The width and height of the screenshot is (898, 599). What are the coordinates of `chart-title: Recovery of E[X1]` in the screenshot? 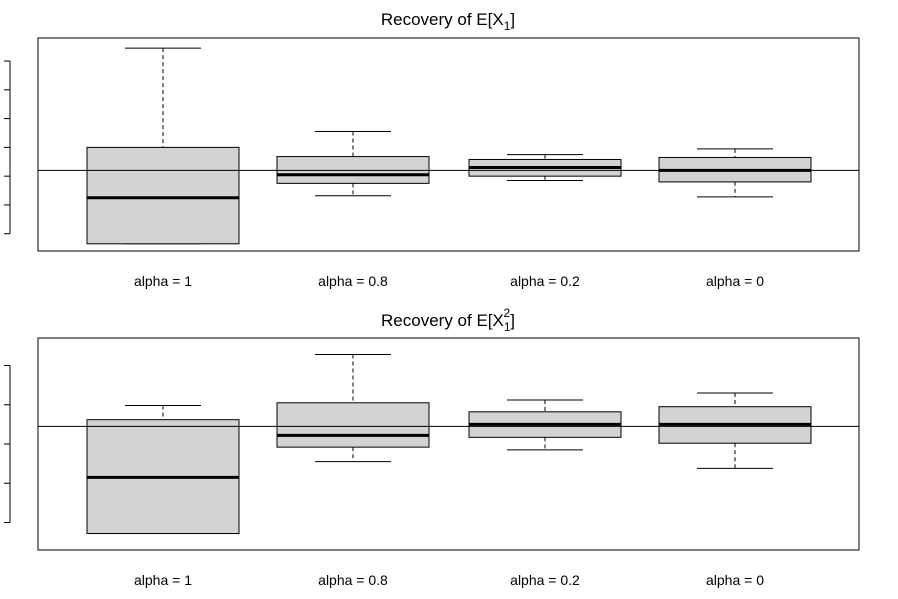 It's located at (448, 21).